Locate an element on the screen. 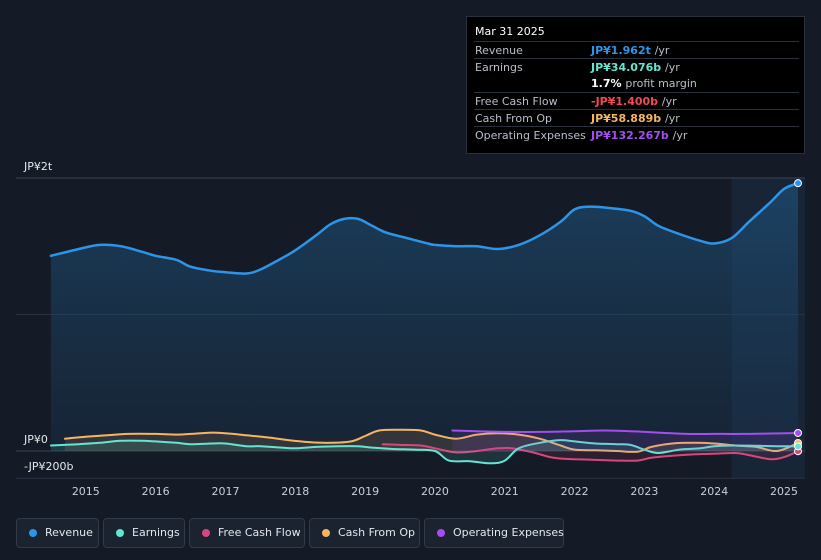  legend-label: Free Cash Flow is located at coordinates (259, 532).